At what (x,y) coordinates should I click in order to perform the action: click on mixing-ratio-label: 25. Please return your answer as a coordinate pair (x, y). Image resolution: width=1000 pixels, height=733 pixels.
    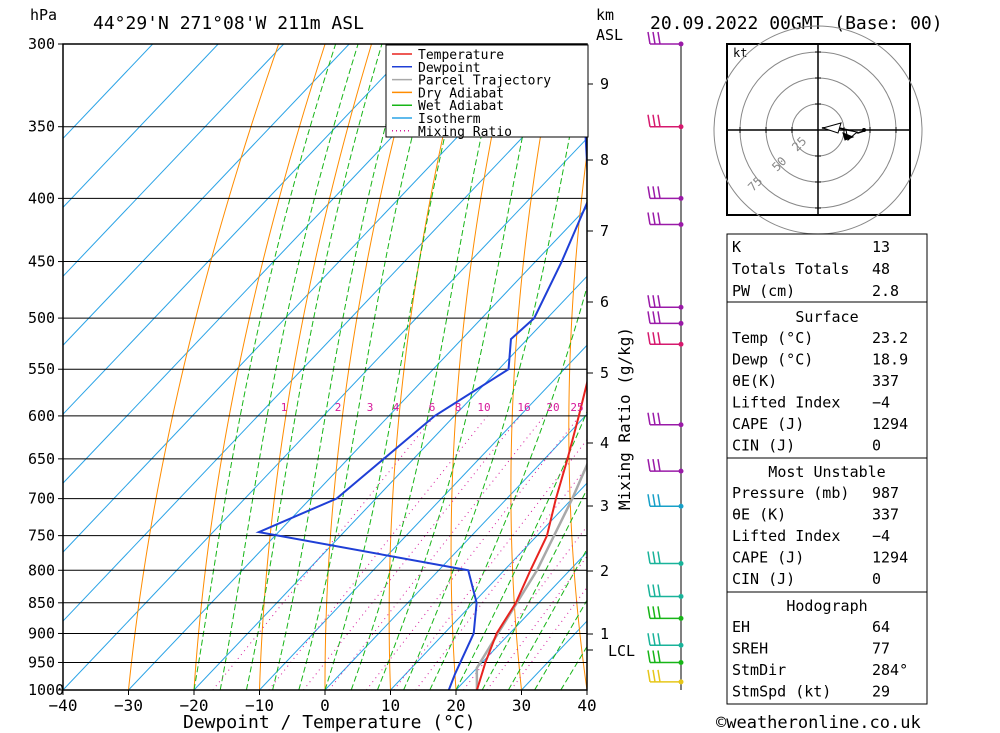
    Looking at the image, I should click on (576, 407).